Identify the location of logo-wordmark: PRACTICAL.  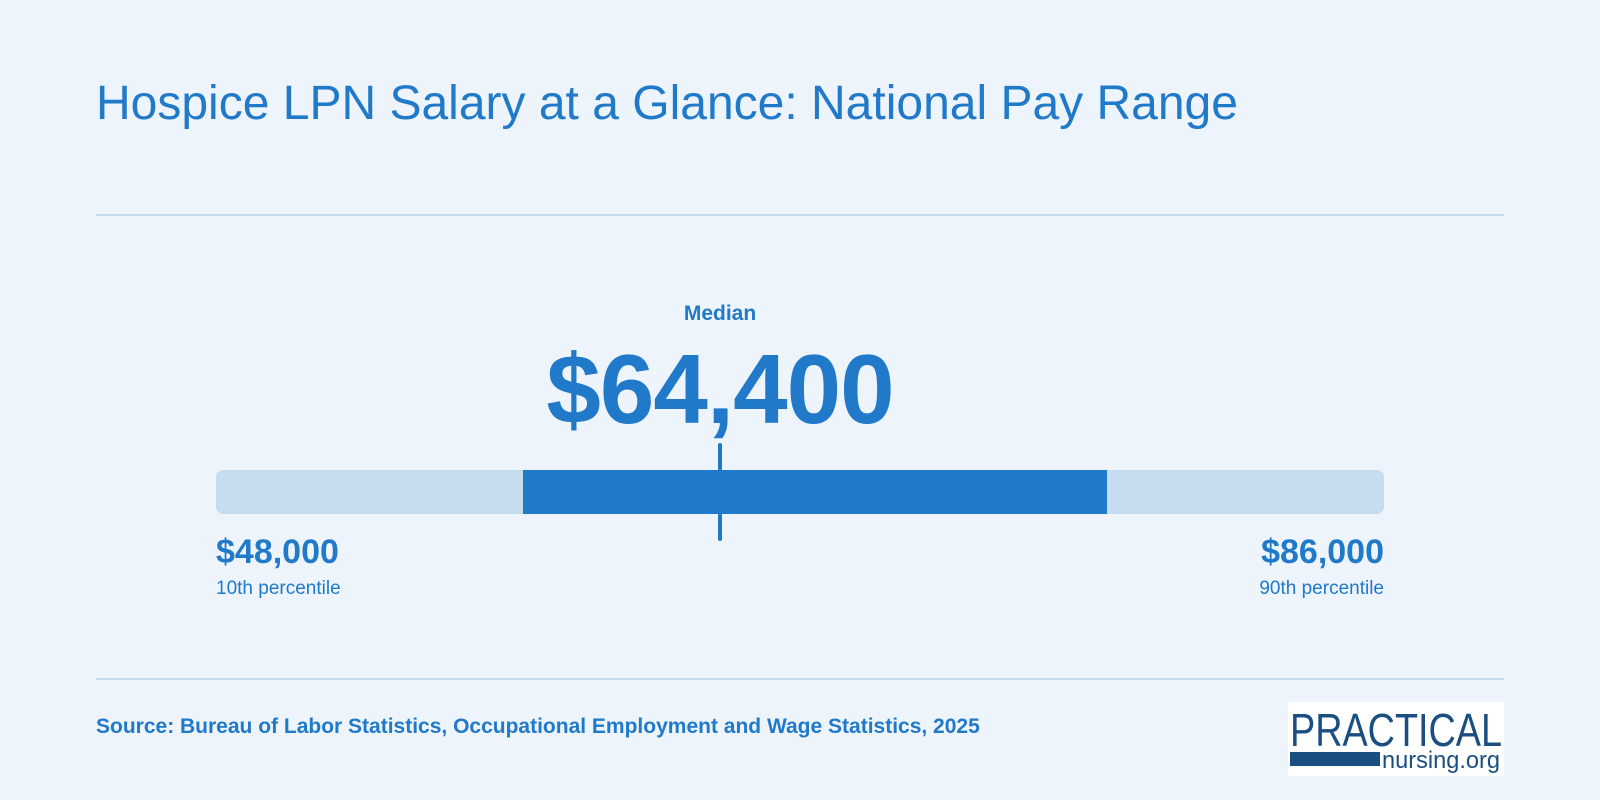
(1396, 730).